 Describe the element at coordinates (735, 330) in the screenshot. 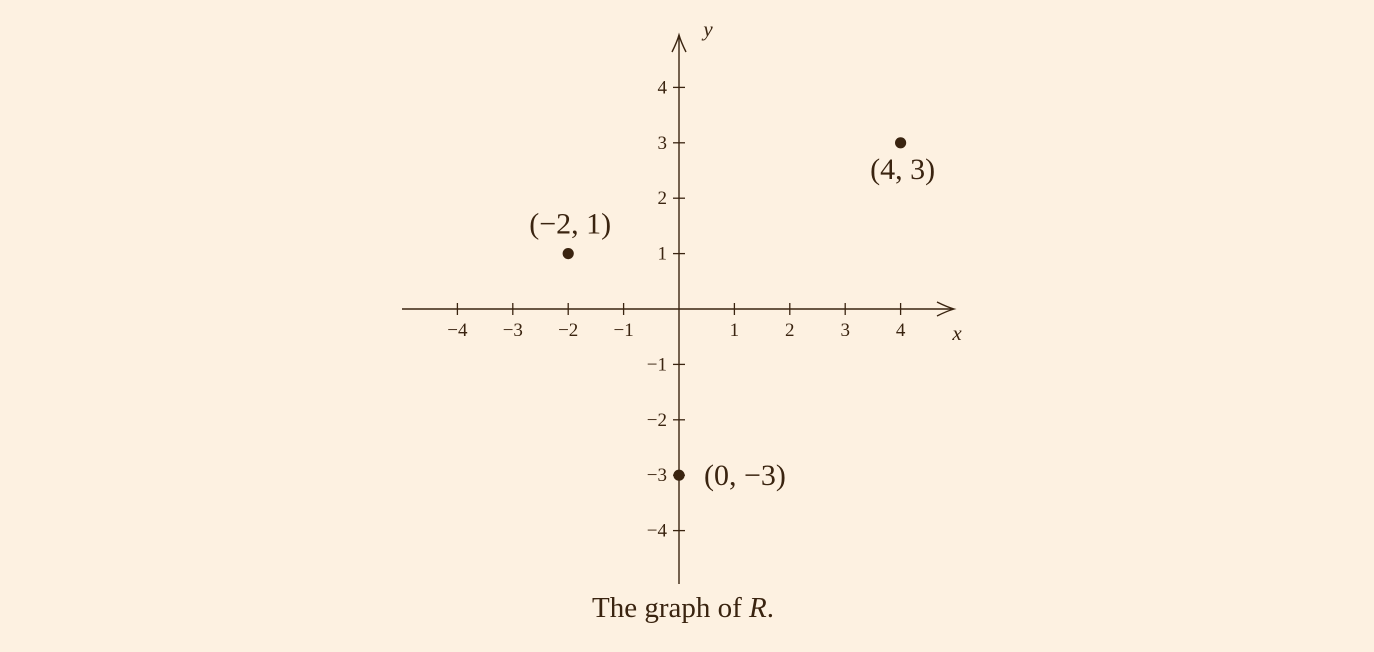

I see `x-tick-label: 1` at that location.